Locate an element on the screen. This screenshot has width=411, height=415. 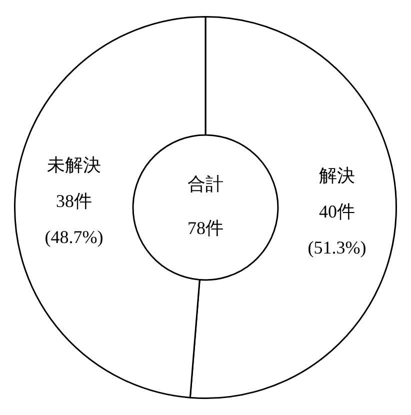
data-label: 40件 is located at coordinates (337, 212).